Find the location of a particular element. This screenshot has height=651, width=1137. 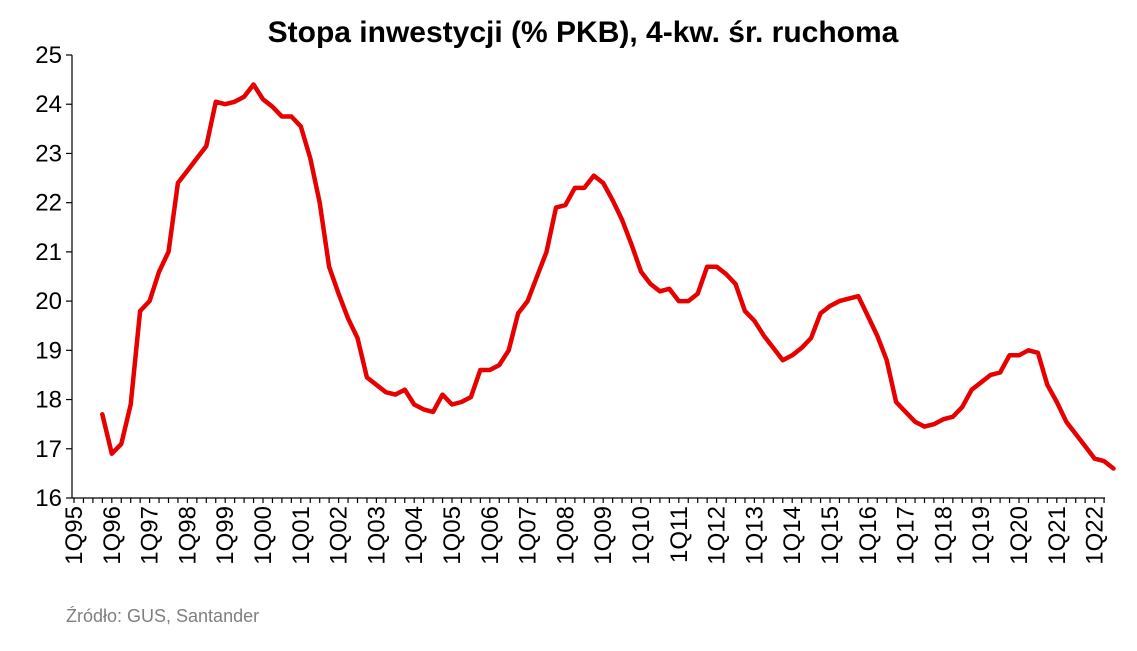

y-tick-label: 16 is located at coordinates (48, 498).